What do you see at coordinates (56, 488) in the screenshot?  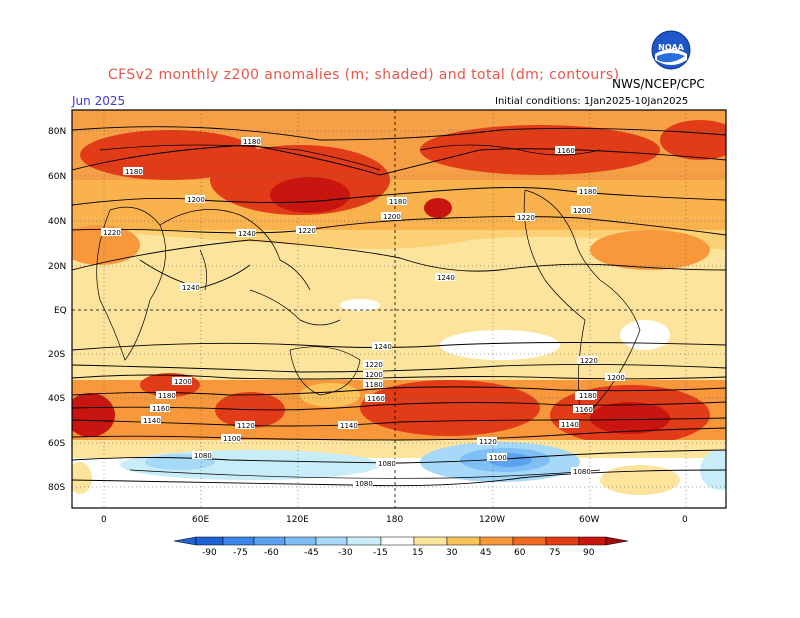 I see `lat-label: 80S` at bounding box center [56, 488].